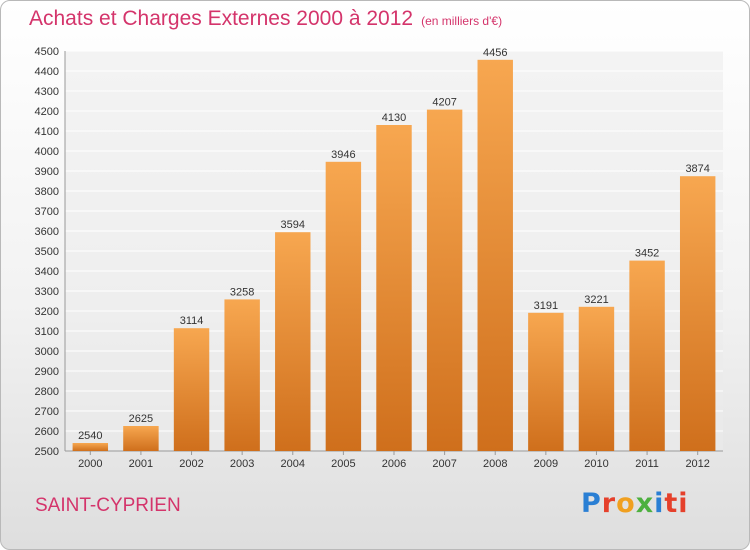 Image resolution: width=750 pixels, height=550 pixels. Describe the element at coordinates (108, 505) in the screenshot. I see `city-name: SAINT-CYPRIEN` at that location.